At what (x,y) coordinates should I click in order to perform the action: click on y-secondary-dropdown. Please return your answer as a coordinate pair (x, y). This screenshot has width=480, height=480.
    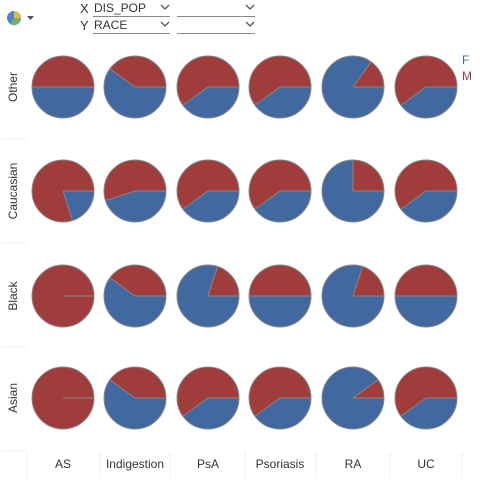
    Looking at the image, I should click on (216, 26).